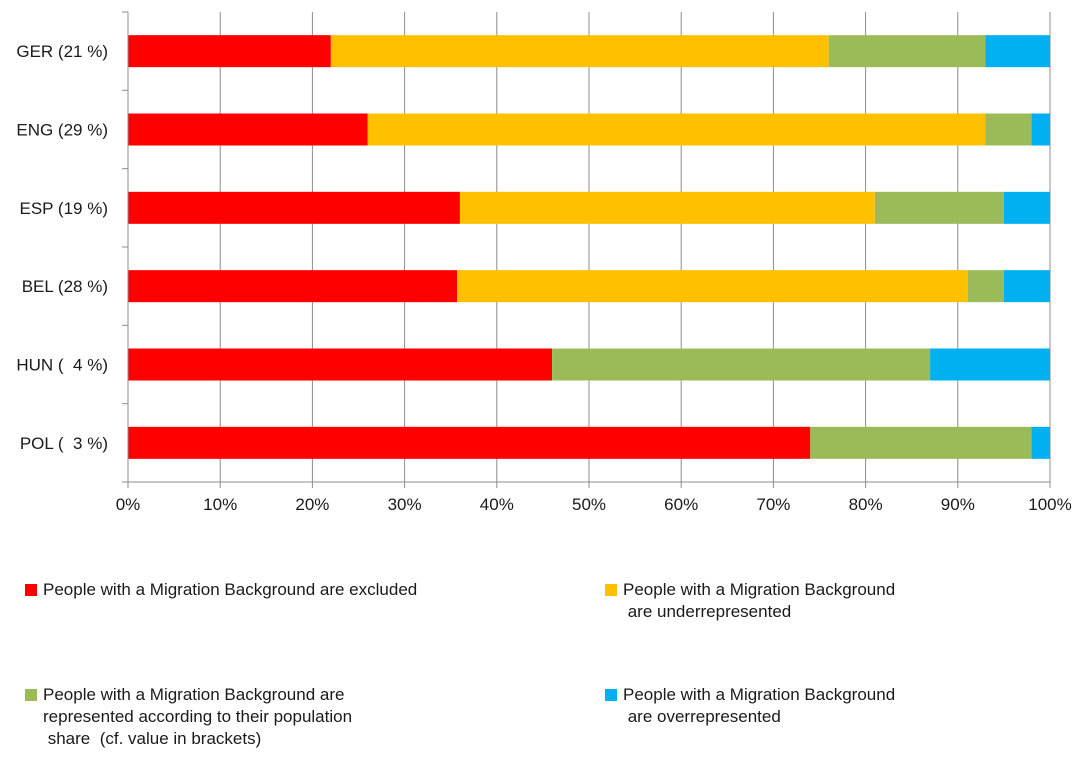  I want to click on x-tick-label: 10%, so click(220, 504).